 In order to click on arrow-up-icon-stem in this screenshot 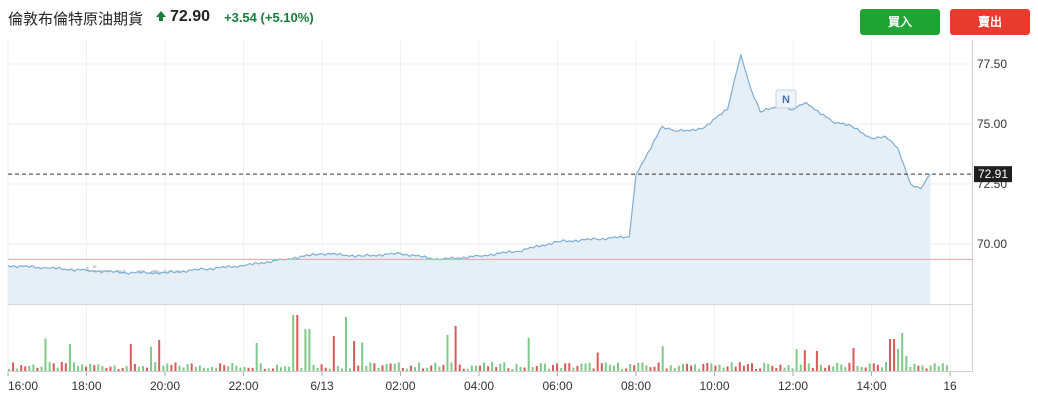, I will do `click(161, 18)`.